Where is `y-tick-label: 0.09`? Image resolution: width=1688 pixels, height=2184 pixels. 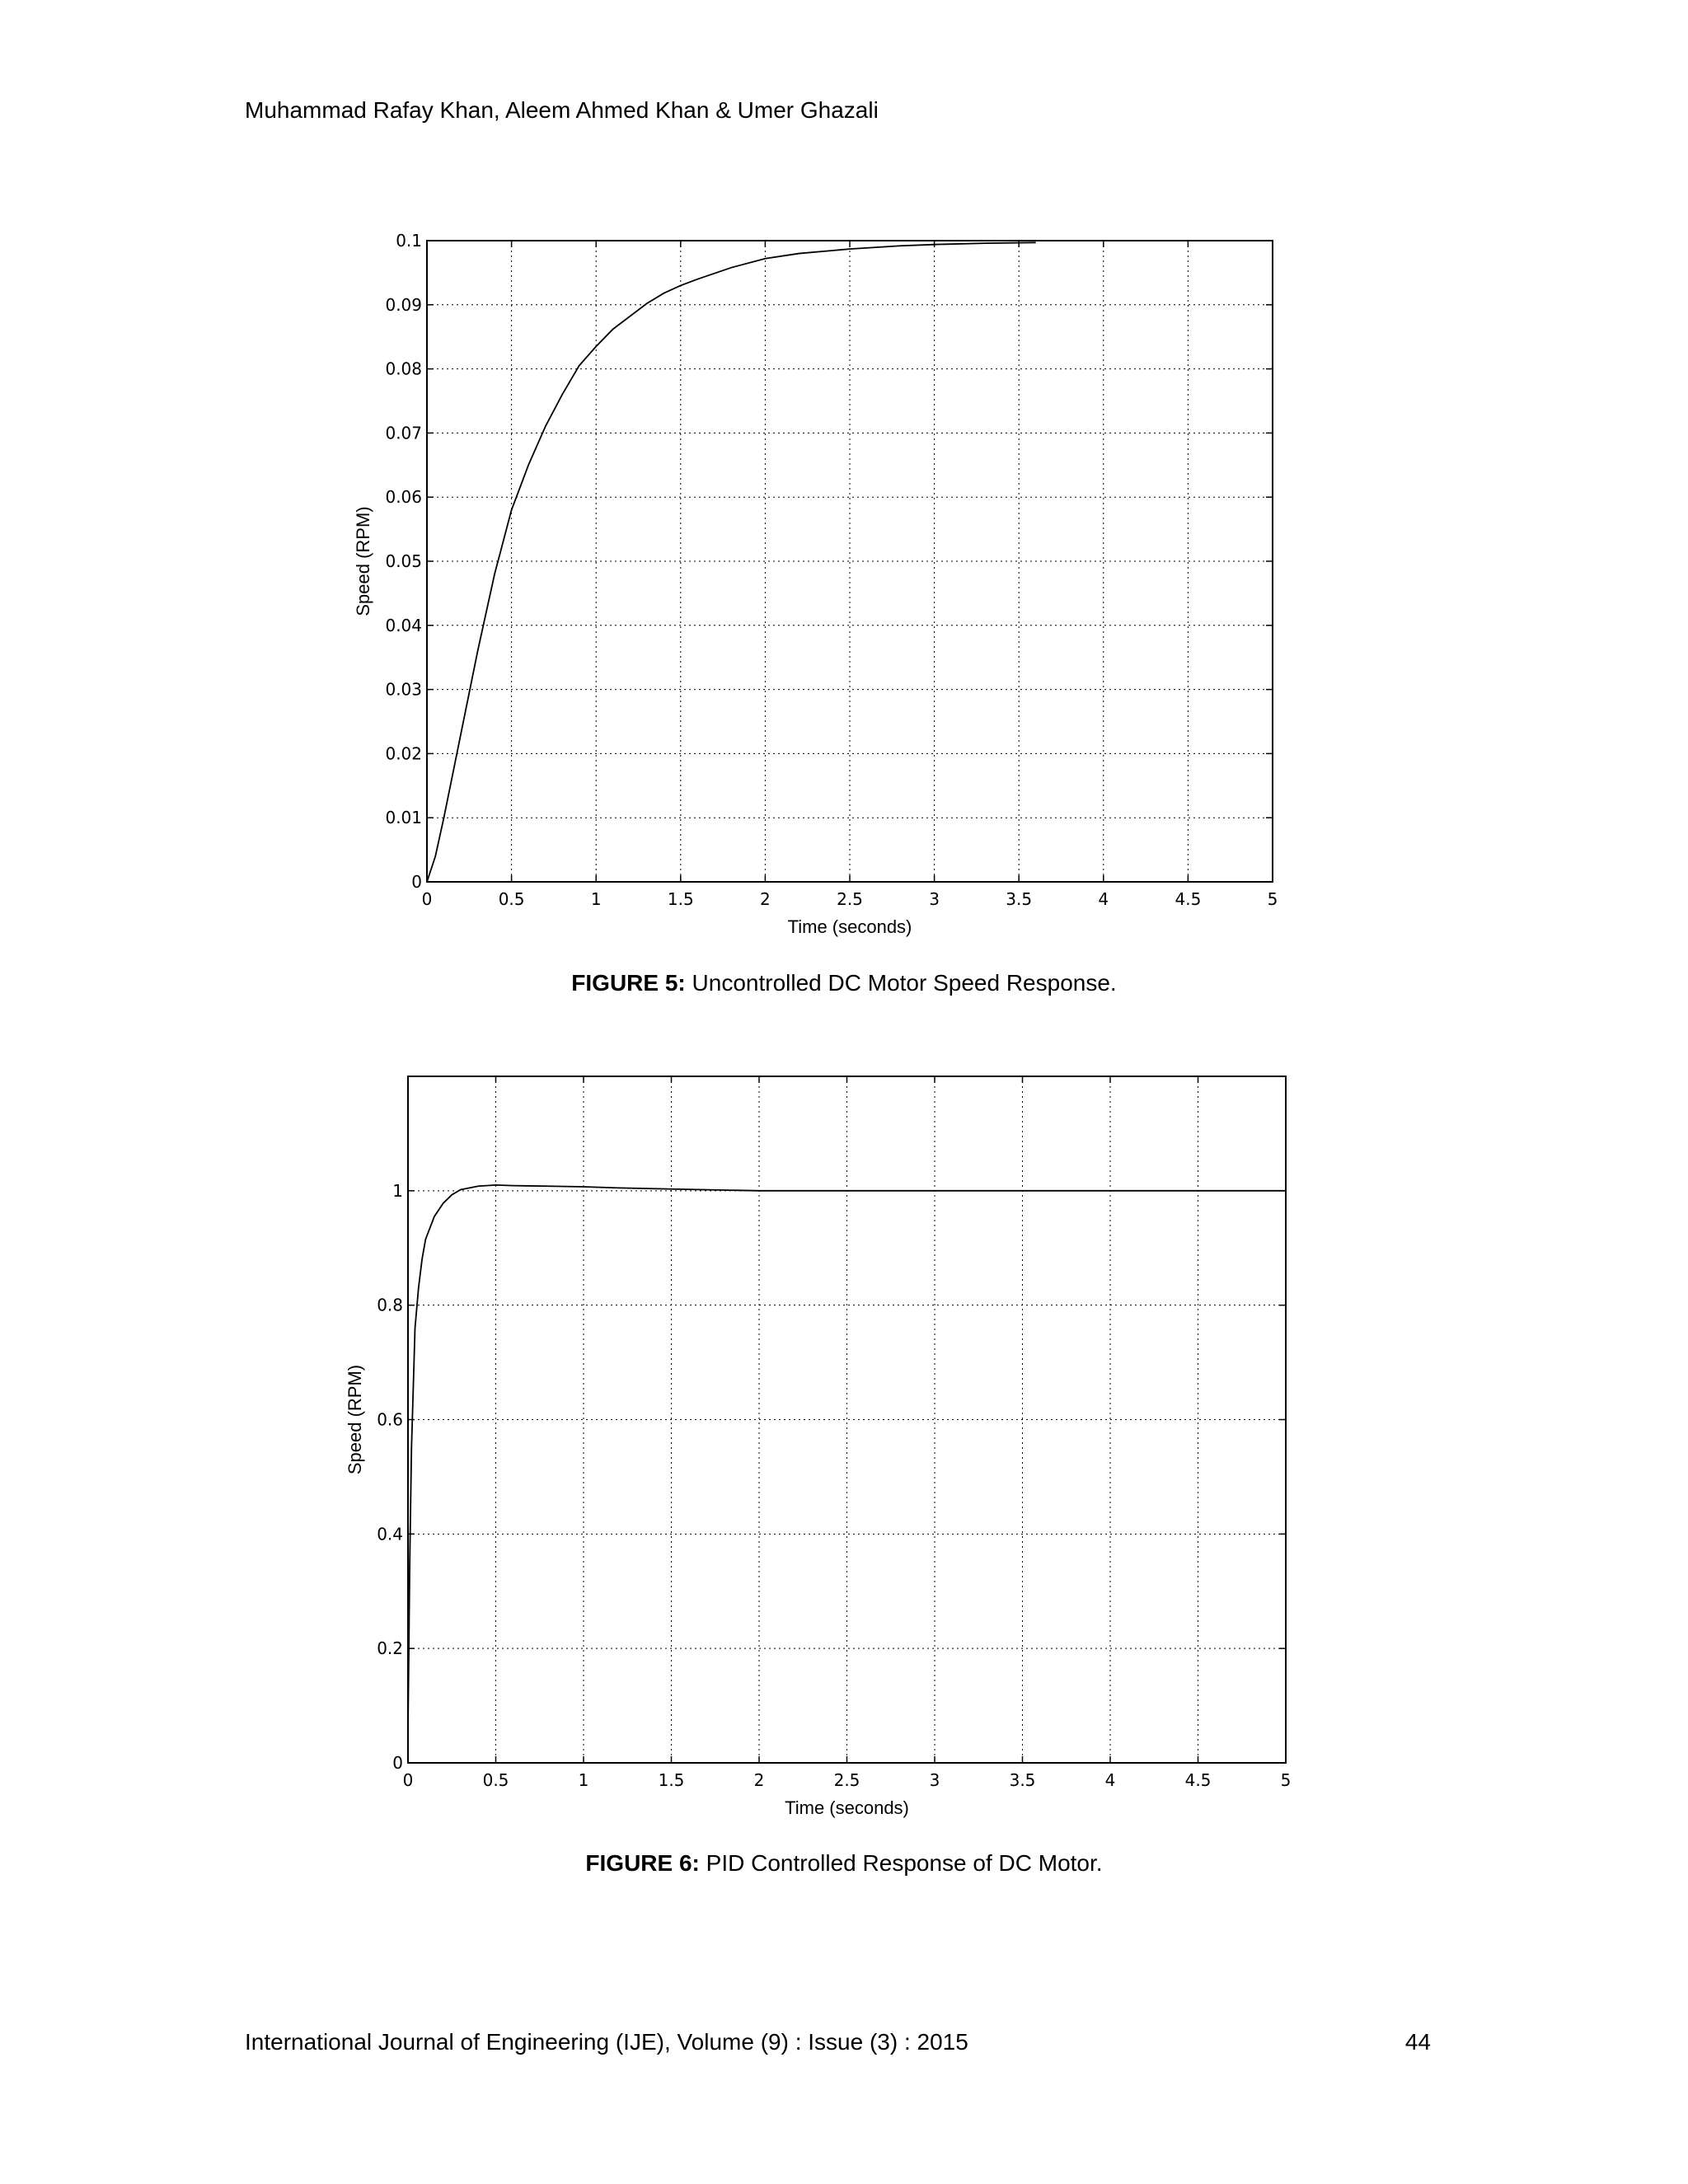 y-tick-label: 0.09 is located at coordinates (404, 305).